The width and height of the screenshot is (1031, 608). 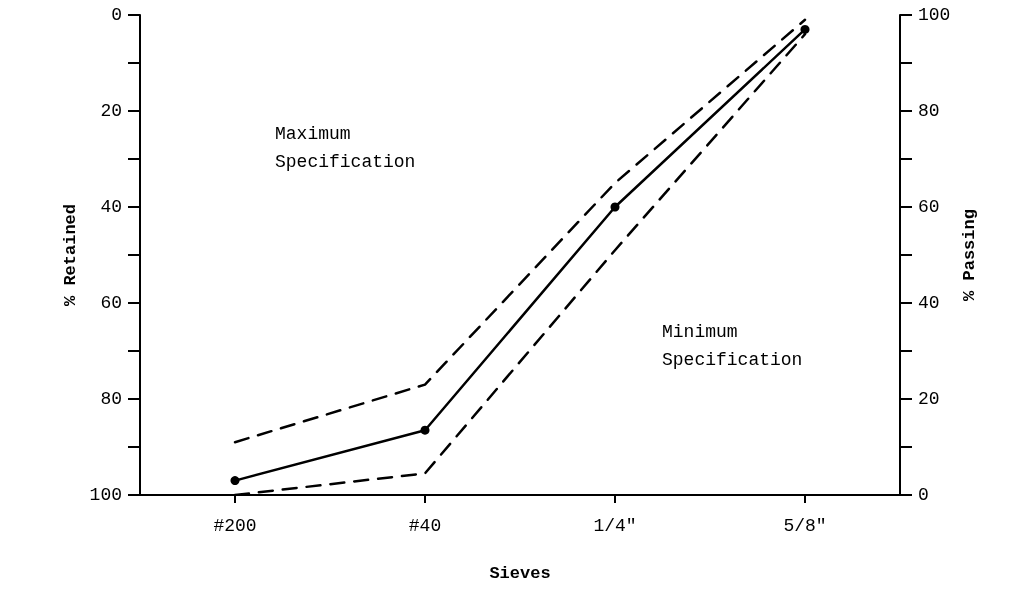 I want to click on y2-tick-label: 40, so click(x=929, y=303).